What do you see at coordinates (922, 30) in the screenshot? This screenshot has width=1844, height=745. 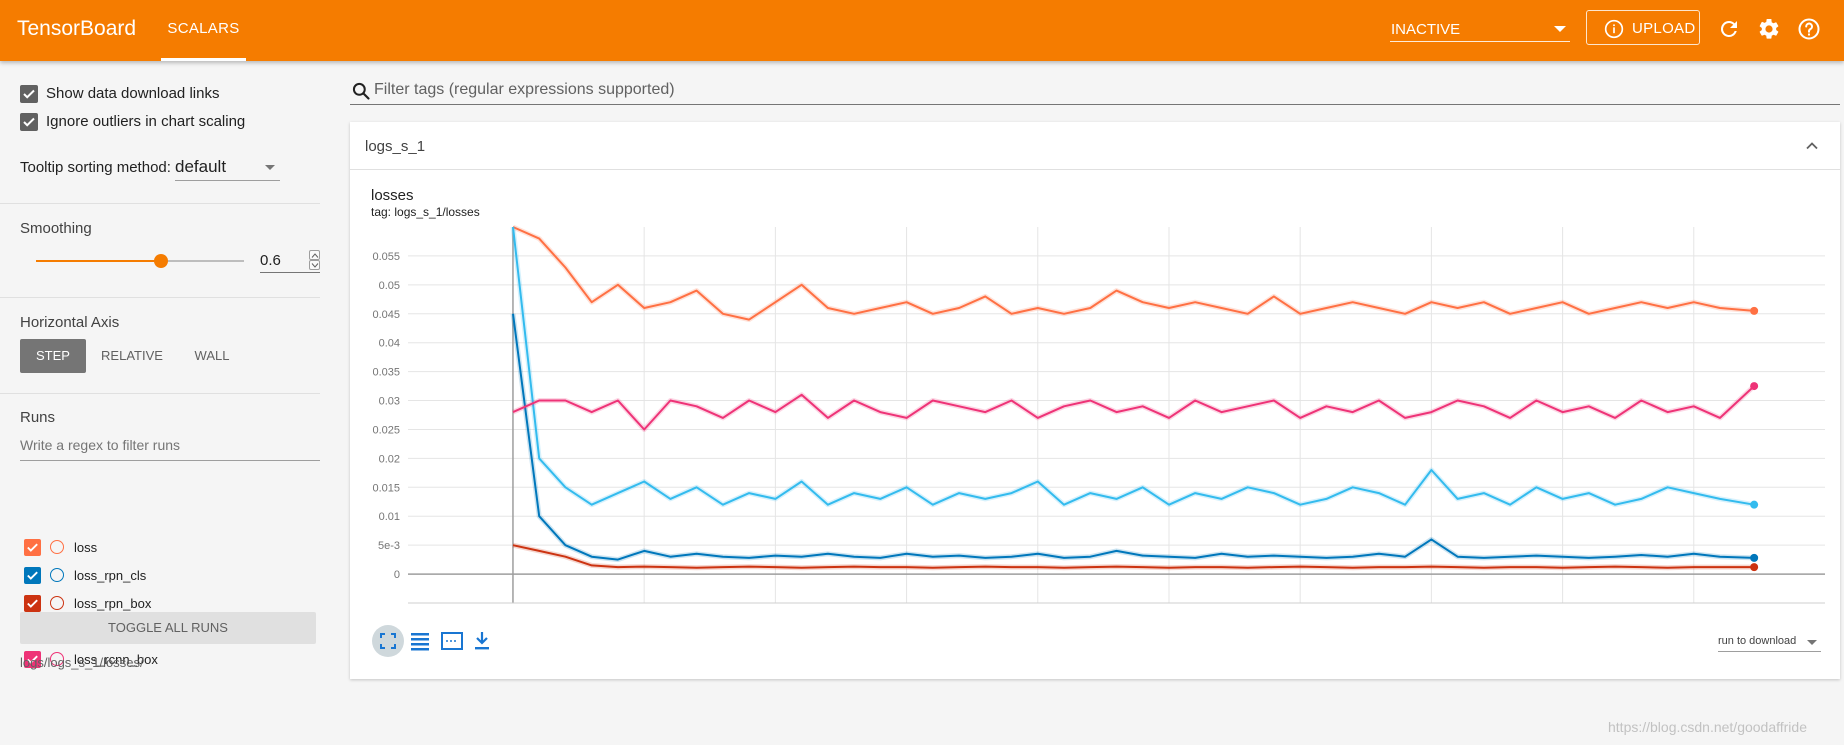 I see `top-app-bar: TensorBoard SCALARS INACTIVE UPLOAD` at bounding box center [922, 30].